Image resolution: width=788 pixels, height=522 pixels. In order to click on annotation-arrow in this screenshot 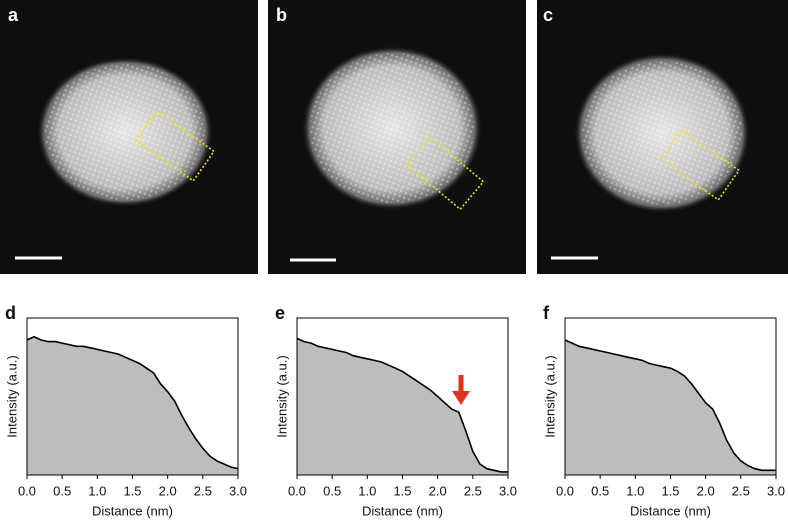, I will do `click(461, 390)`.